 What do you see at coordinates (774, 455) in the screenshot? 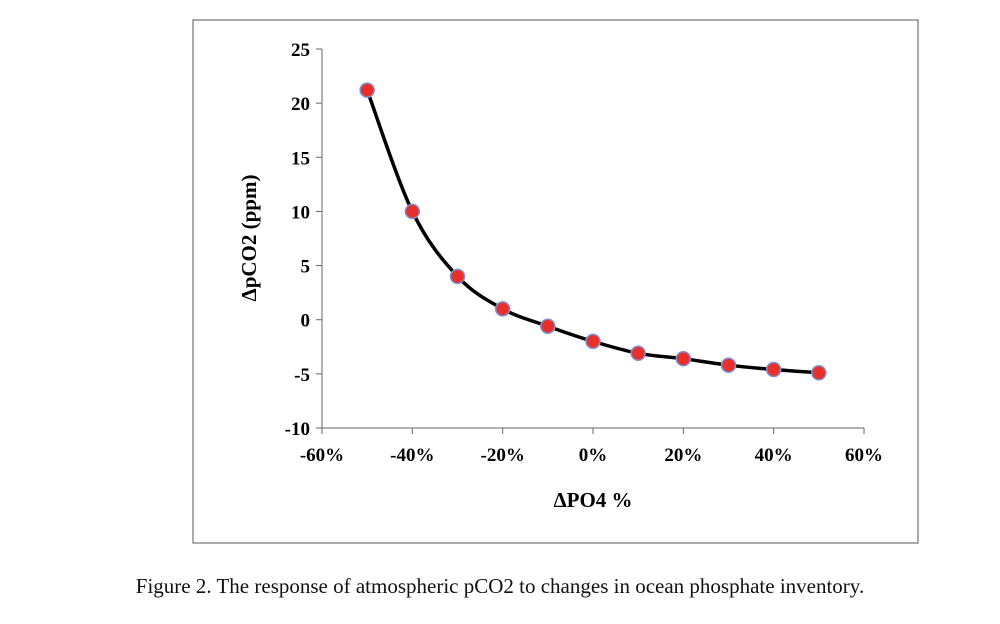
I see `x-tick-label: 40%` at bounding box center [774, 455].